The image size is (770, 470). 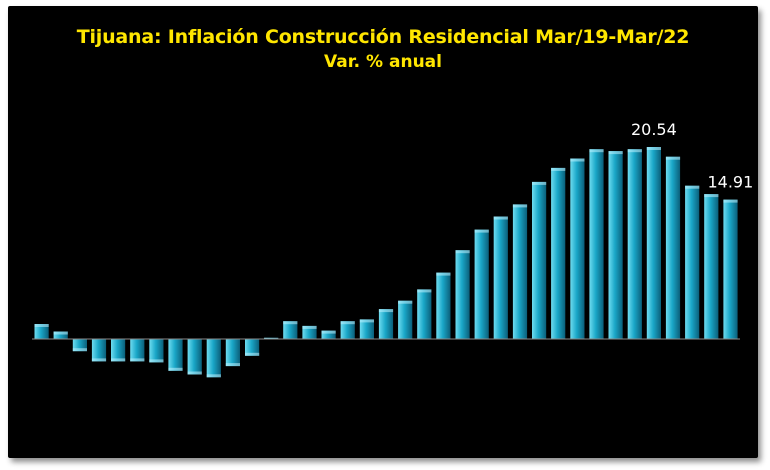 What do you see at coordinates (692, 156) in the screenshot?
I see `data-labels: 20.54 14.91` at bounding box center [692, 156].